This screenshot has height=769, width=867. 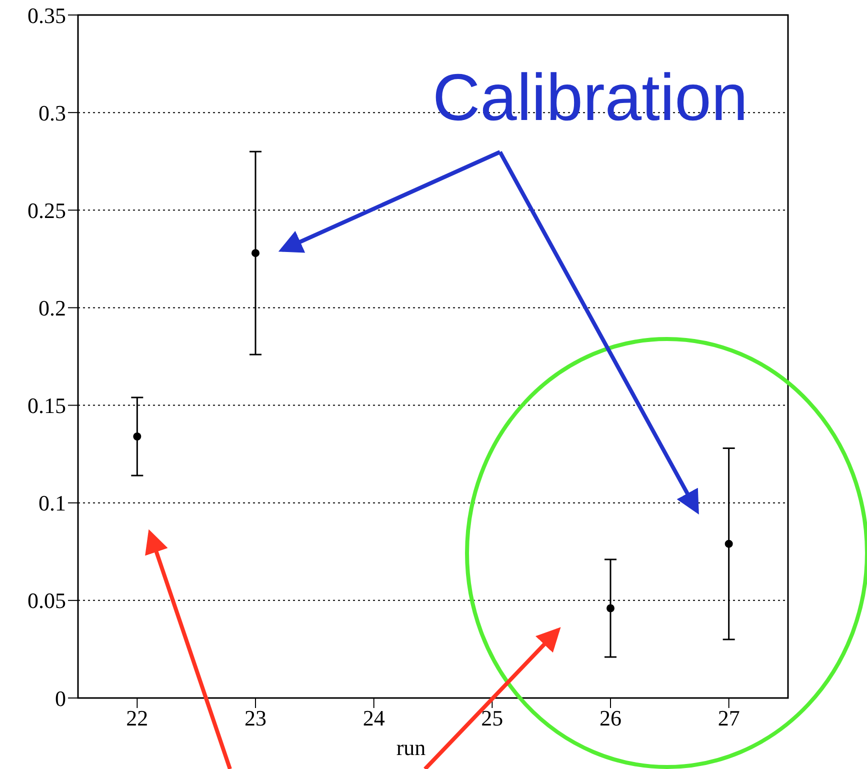 What do you see at coordinates (52, 308) in the screenshot?
I see `y-tick-label: 0.2` at bounding box center [52, 308].